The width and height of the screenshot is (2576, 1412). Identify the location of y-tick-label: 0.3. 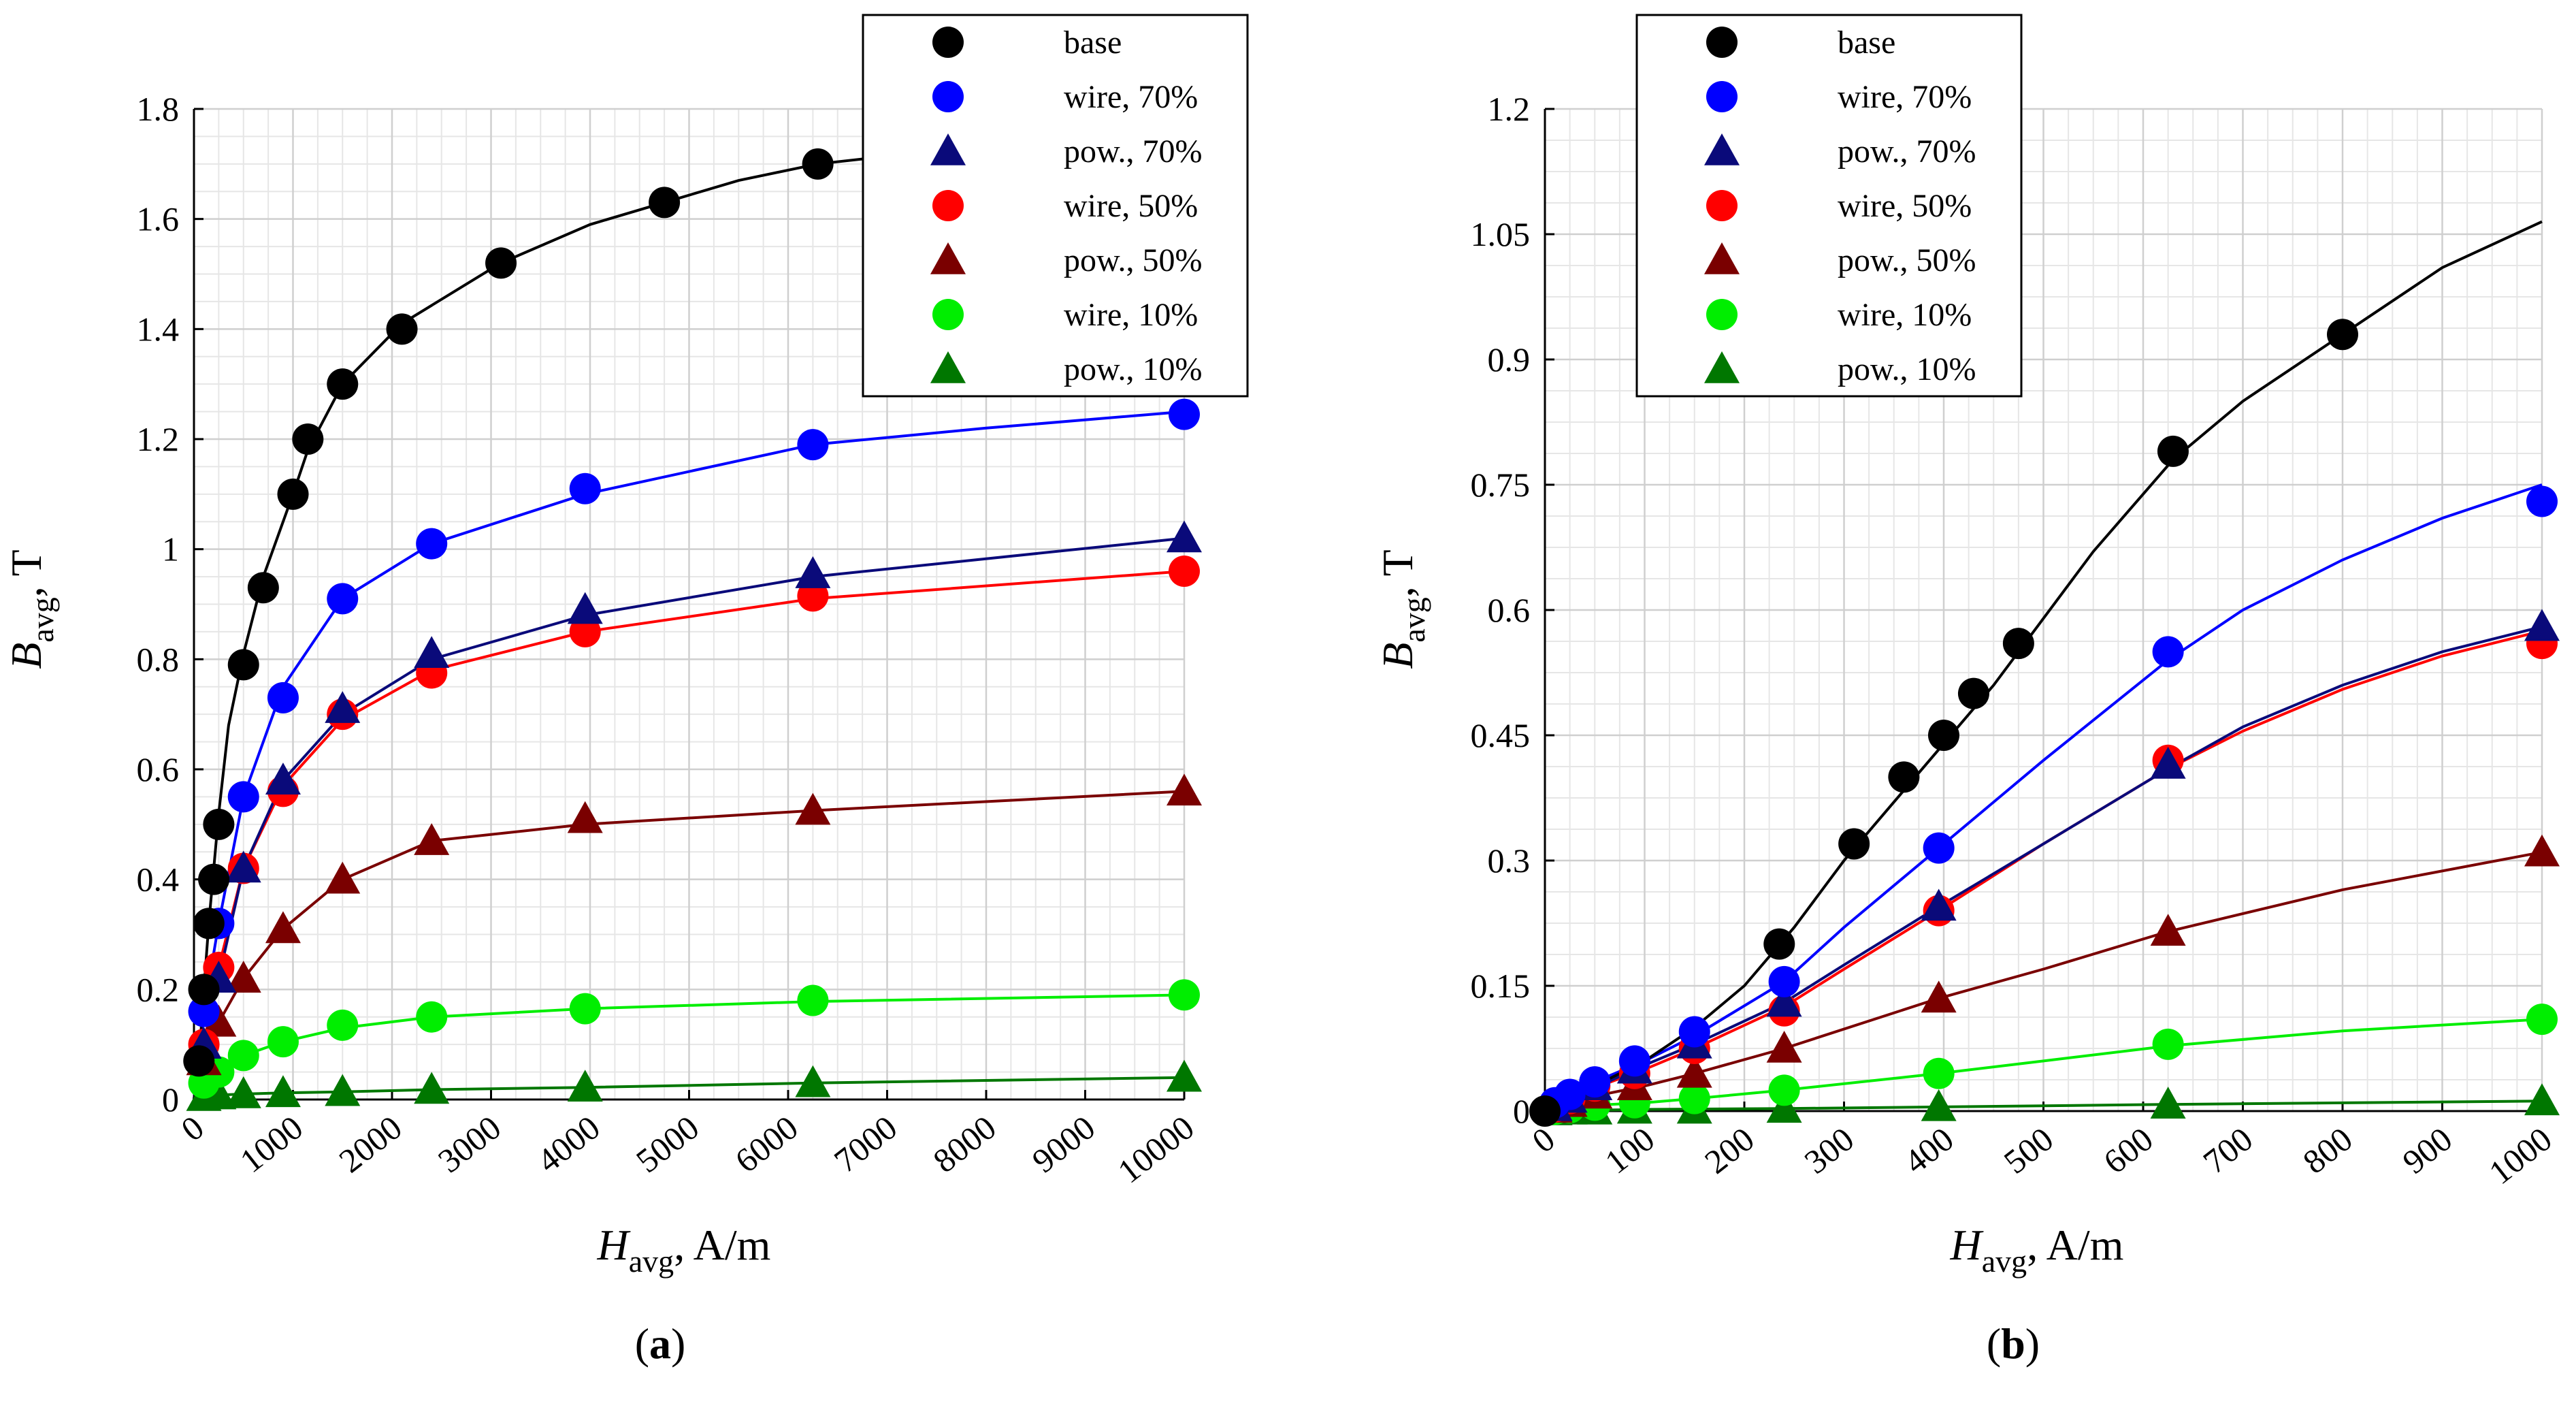
(1509, 860).